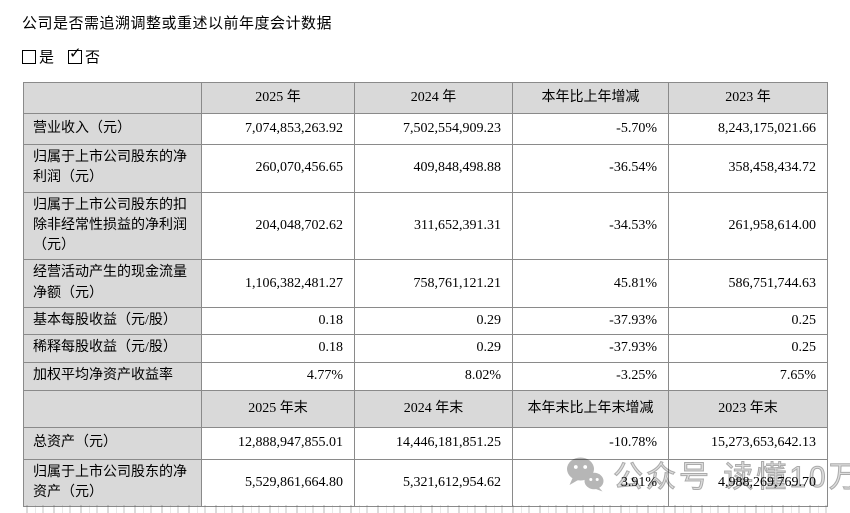  What do you see at coordinates (177, 24) in the screenshot?
I see `question-text: 公司是否需追溯调整或重述以前年度会计数据` at bounding box center [177, 24].